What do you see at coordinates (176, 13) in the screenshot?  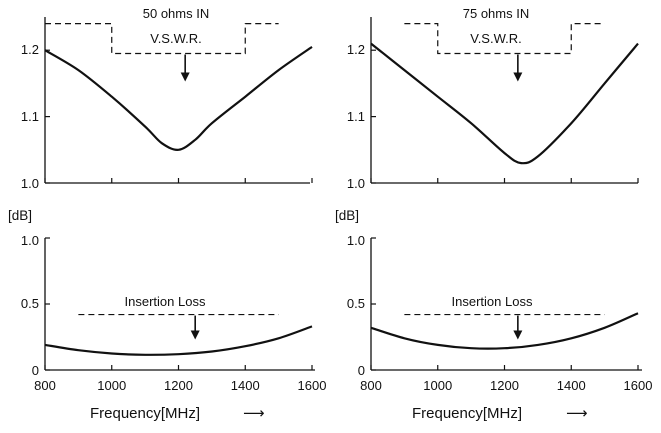 I see `annotation-impedance: 50 ohms IN` at bounding box center [176, 13].